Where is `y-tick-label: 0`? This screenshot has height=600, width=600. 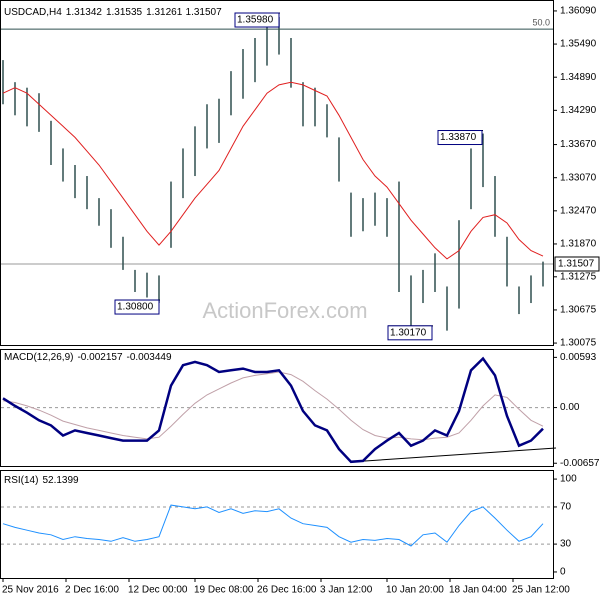 y-tick-label: 0 is located at coordinates (563, 572).